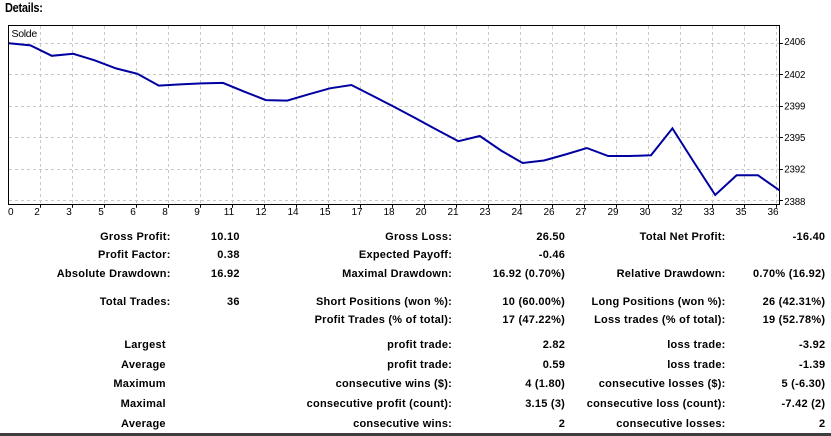  Describe the element at coordinates (517, 212) in the screenshot. I see `svg-text: 24` at that location.